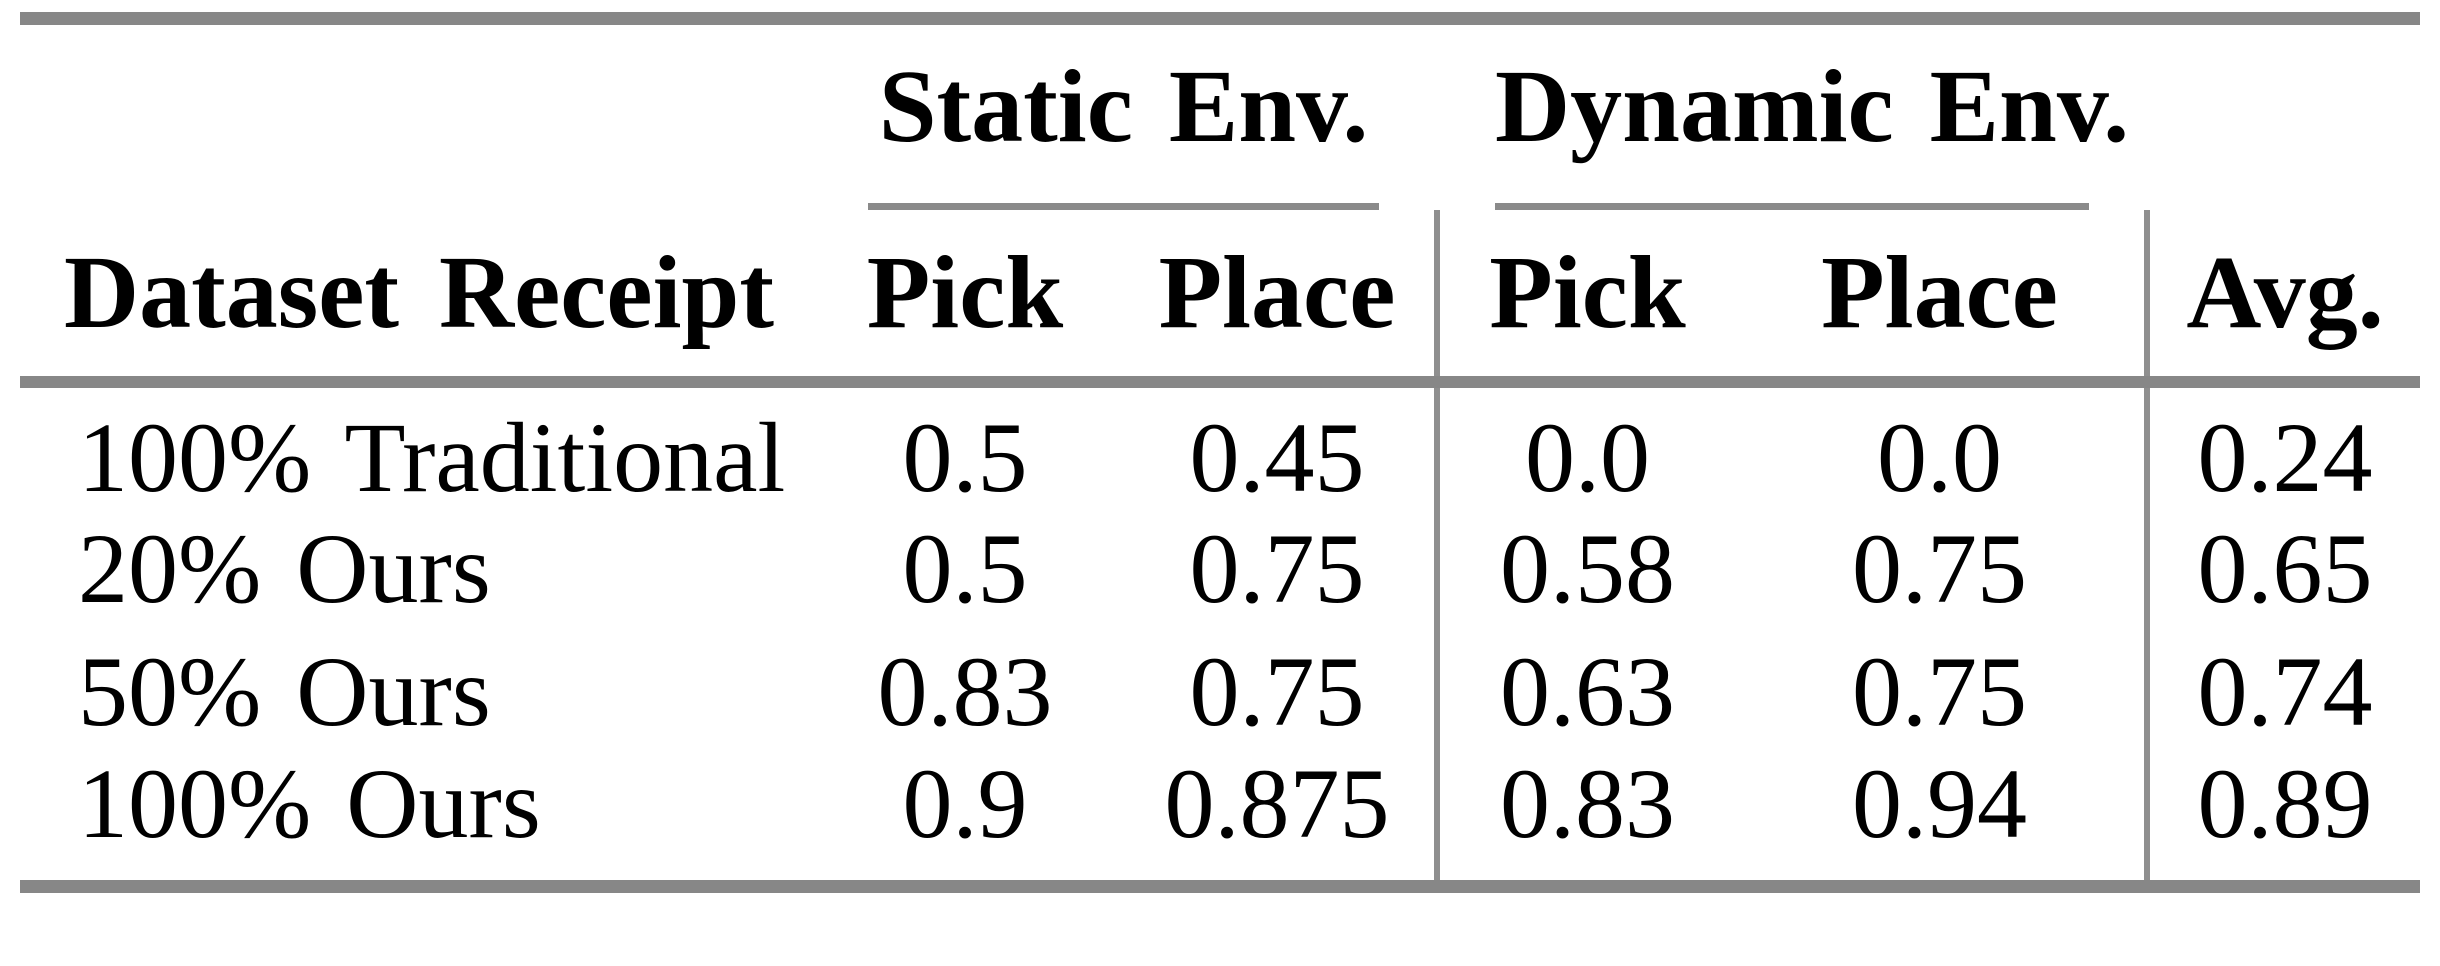 Image resolution: width=2440 pixels, height=966 pixels. I want to click on table-row-20pct-ours: 20% Ours 0.5 0.75 0.58 0.75 0.65, so click(1220, 569).